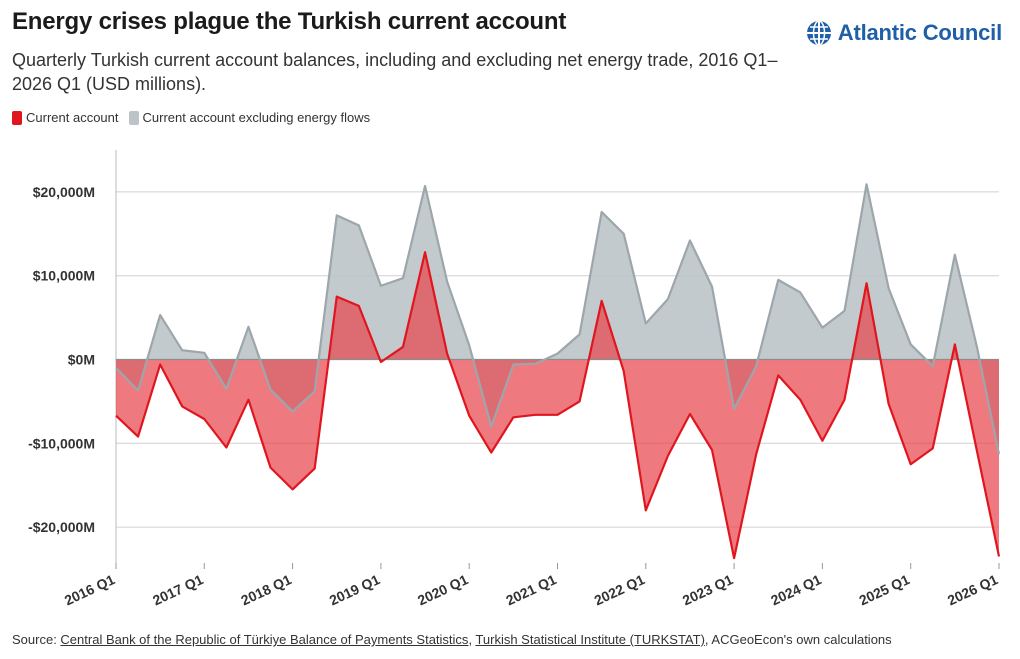 This screenshot has width=1020, height=659. What do you see at coordinates (885, 589) in the screenshot?
I see `x-tick-label: 2025 Q1` at bounding box center [885, 589].